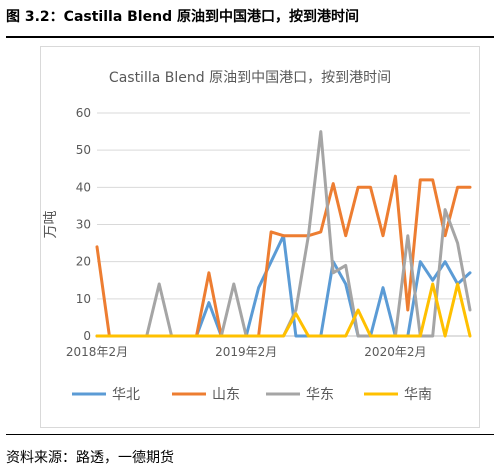 The width and height of the screenshot is (500, 474). Describe the element at coordinates (87, 336) in the screenshot. I see `y-tick-label: 0` at that location.